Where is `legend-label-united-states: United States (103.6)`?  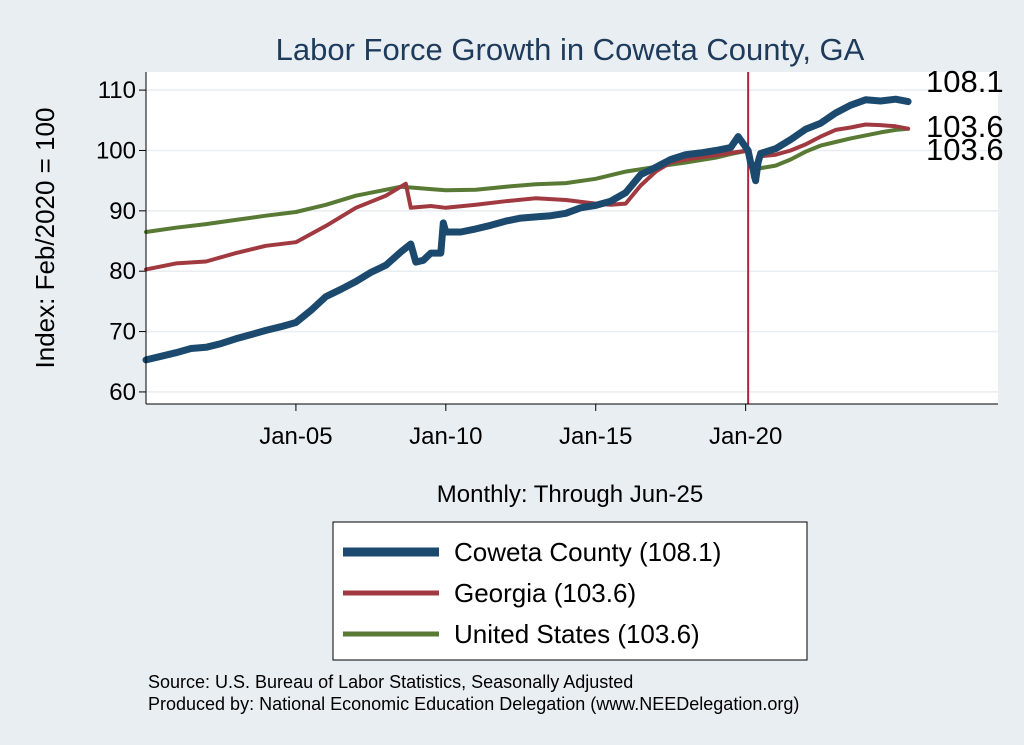
legend-label-united-states: United States (103.6) is located at coordinates (577, 634).